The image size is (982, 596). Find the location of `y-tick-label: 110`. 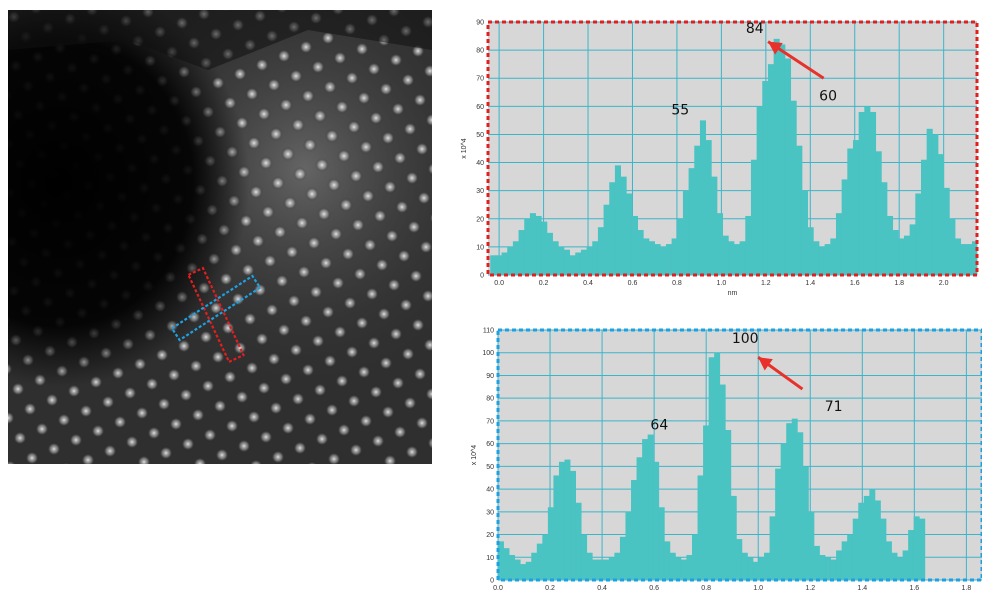

y-tick-label: 110 is located at coordinates (488, 331).